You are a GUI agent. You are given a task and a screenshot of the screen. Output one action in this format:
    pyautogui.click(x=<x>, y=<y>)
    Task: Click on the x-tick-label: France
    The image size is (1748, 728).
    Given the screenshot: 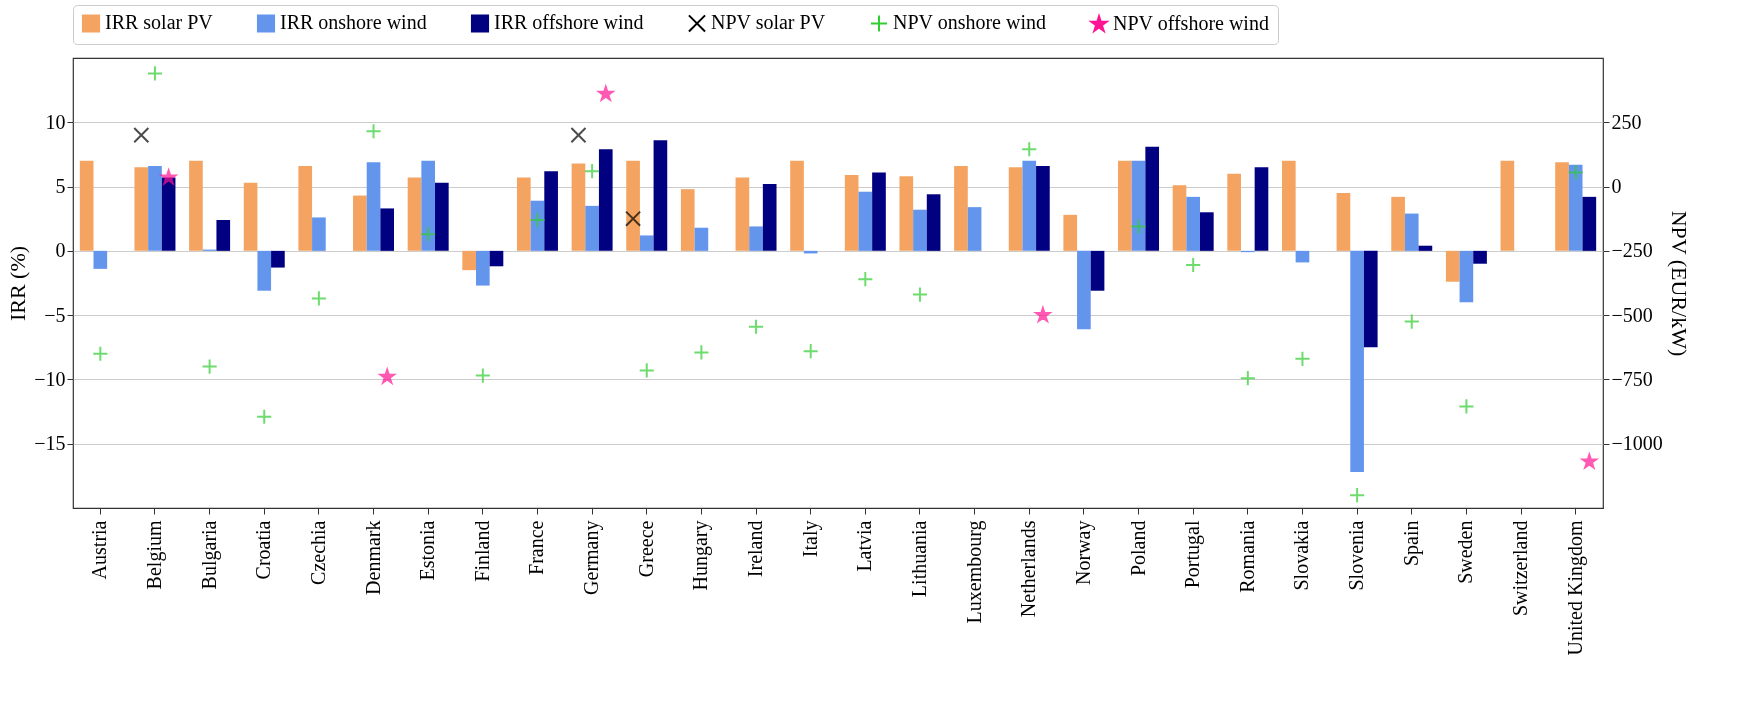 What is the action you would take?
    pyautogui.click(x=536, y=547)
    